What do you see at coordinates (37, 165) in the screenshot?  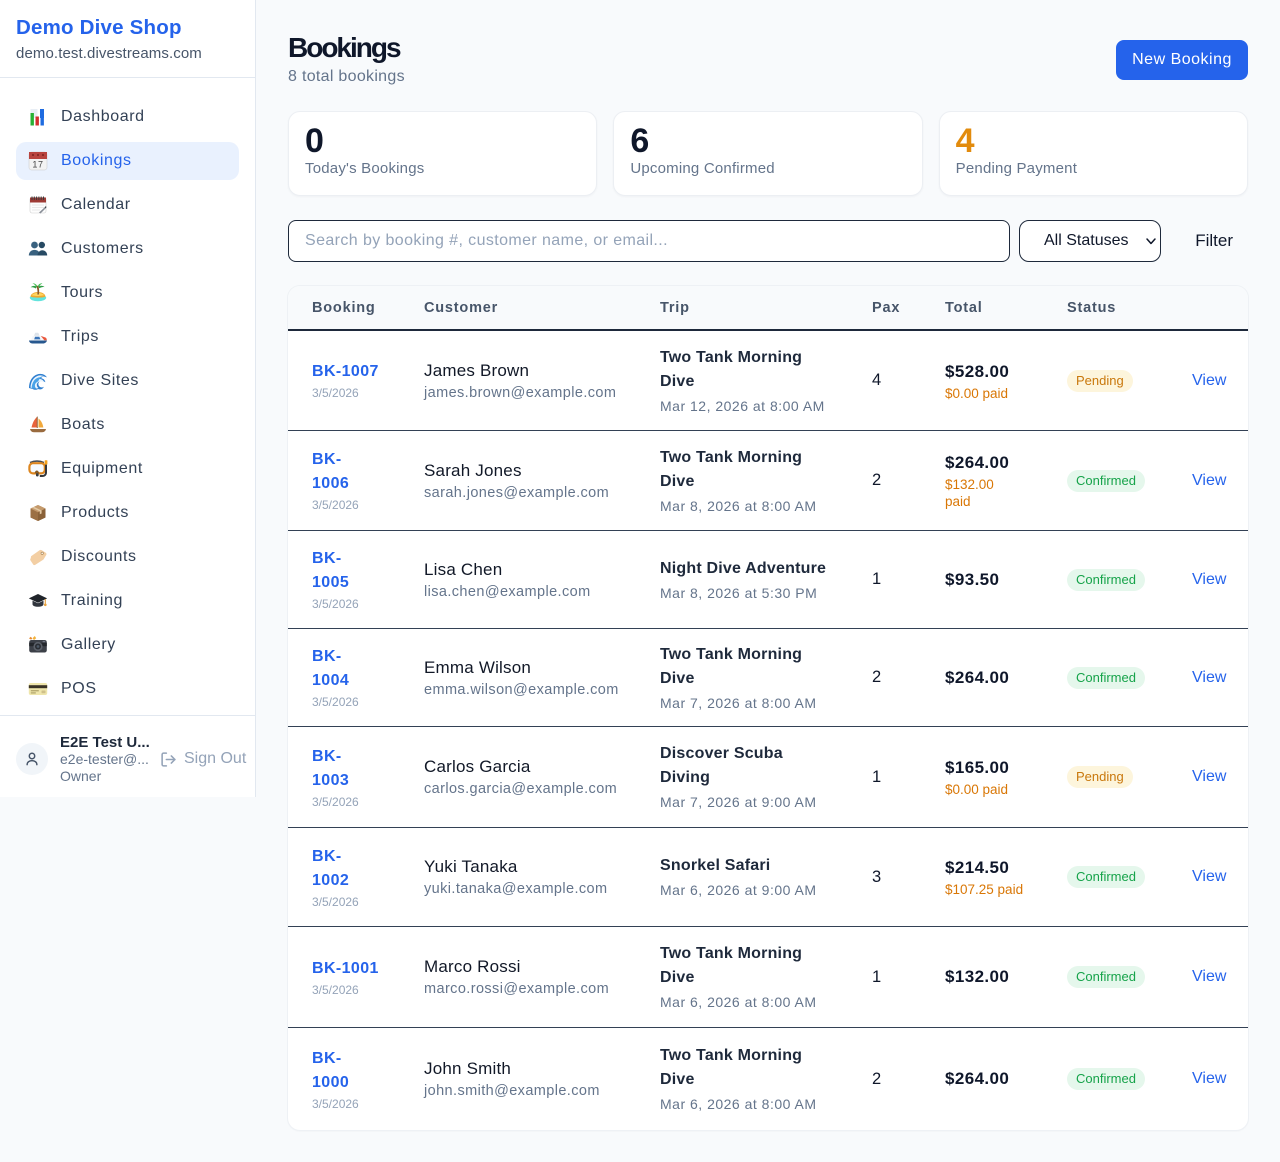 I see `svg-text: 17` at bounding box center [37, 165].